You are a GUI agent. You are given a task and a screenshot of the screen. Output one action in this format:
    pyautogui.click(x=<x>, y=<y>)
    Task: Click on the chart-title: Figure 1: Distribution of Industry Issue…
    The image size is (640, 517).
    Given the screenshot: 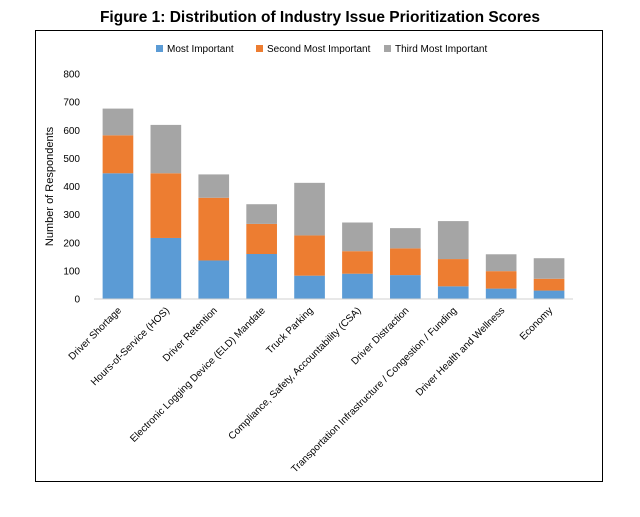 What is the action you would take?
    pyautogui.click(x=320, y=17)
    